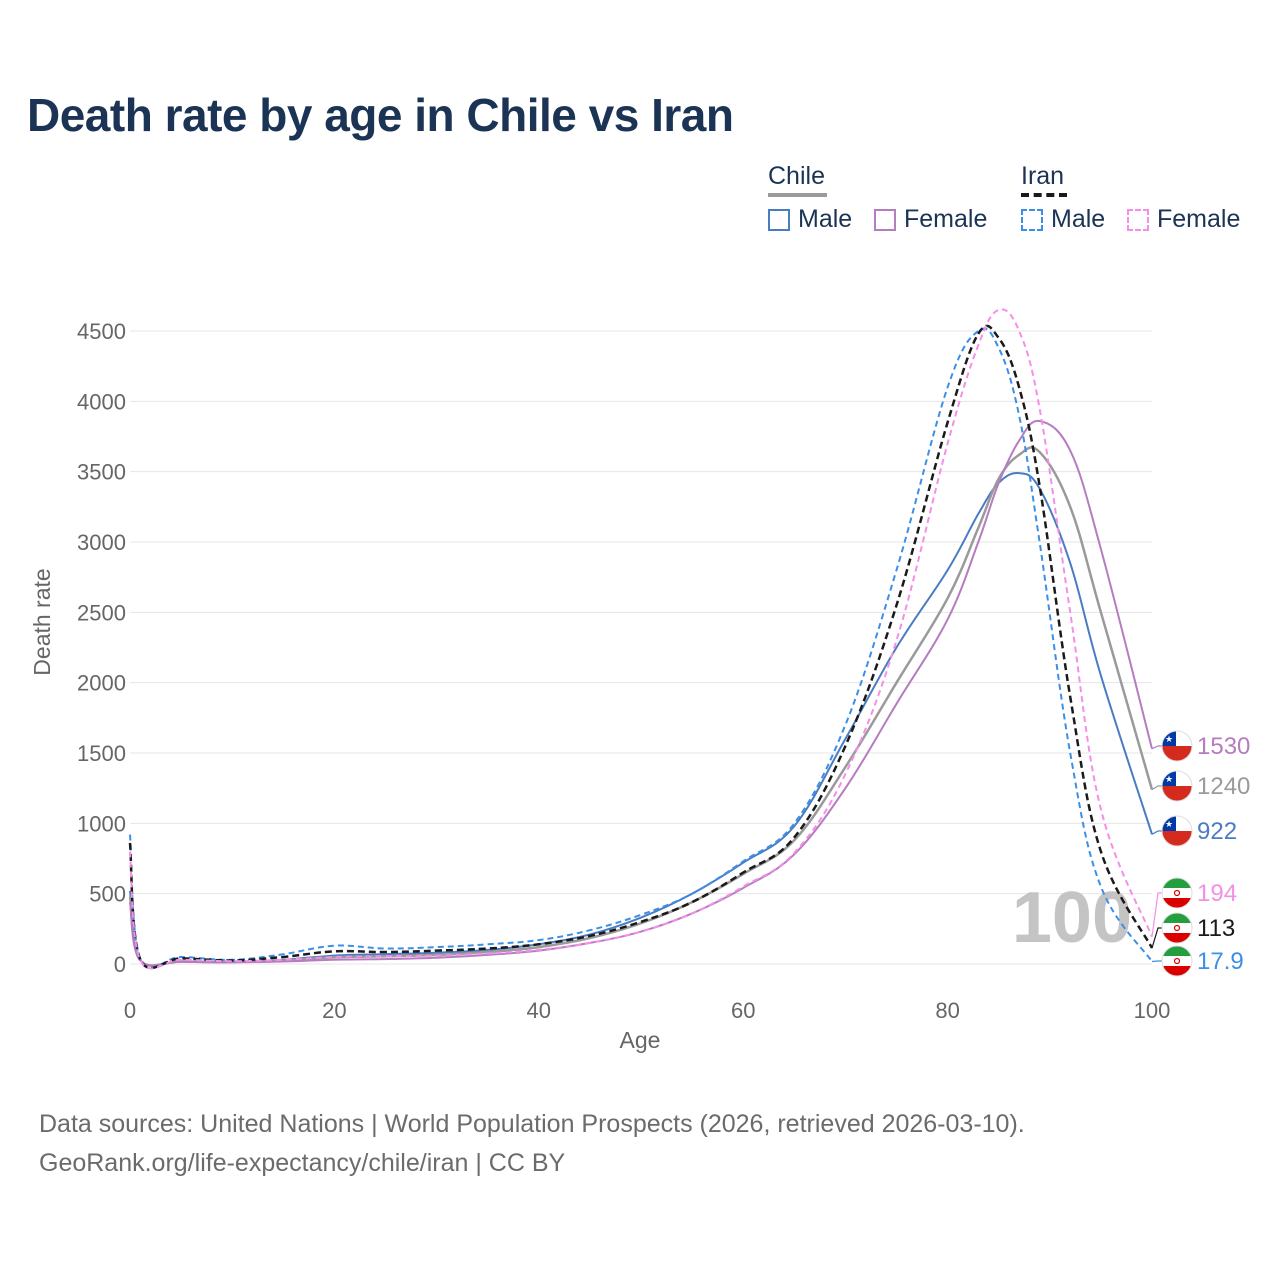 This screenshot has height=1280, width=1280. Describe the element at coordinates (1223, 746) in the screenshot. I see `end-label-chile-female: 1530` at that location.